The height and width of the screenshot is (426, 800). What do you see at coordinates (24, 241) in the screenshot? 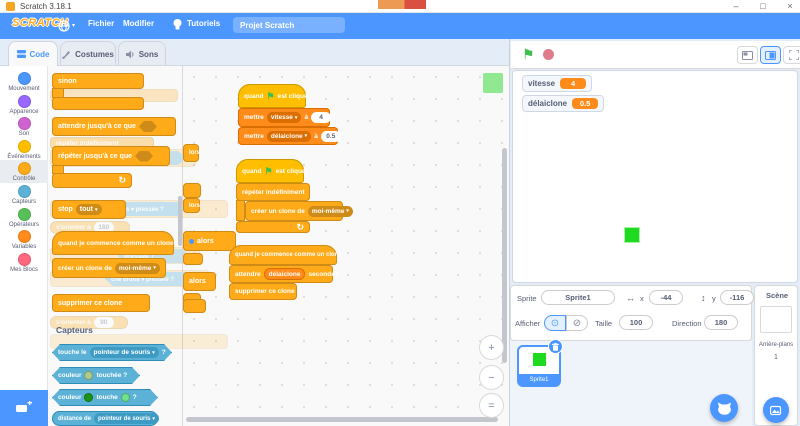
I see `category-variables: Variables` at bounding box center [24, 241].